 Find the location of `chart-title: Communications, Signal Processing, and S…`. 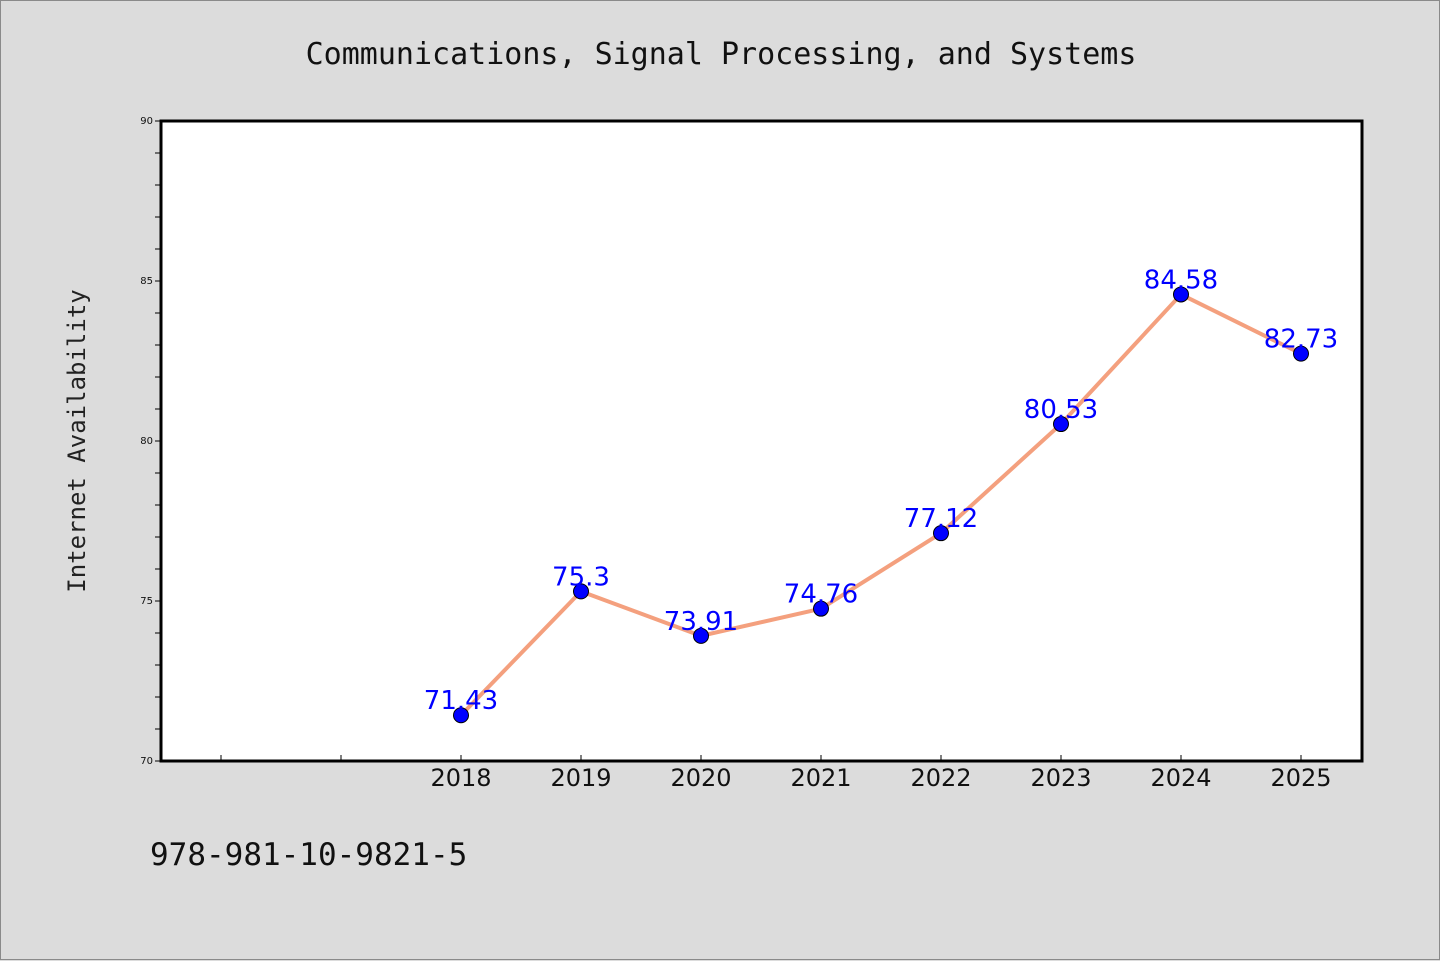

chart-title: Communications, Signal Processing, and S… is located at coordinates (721, 54).